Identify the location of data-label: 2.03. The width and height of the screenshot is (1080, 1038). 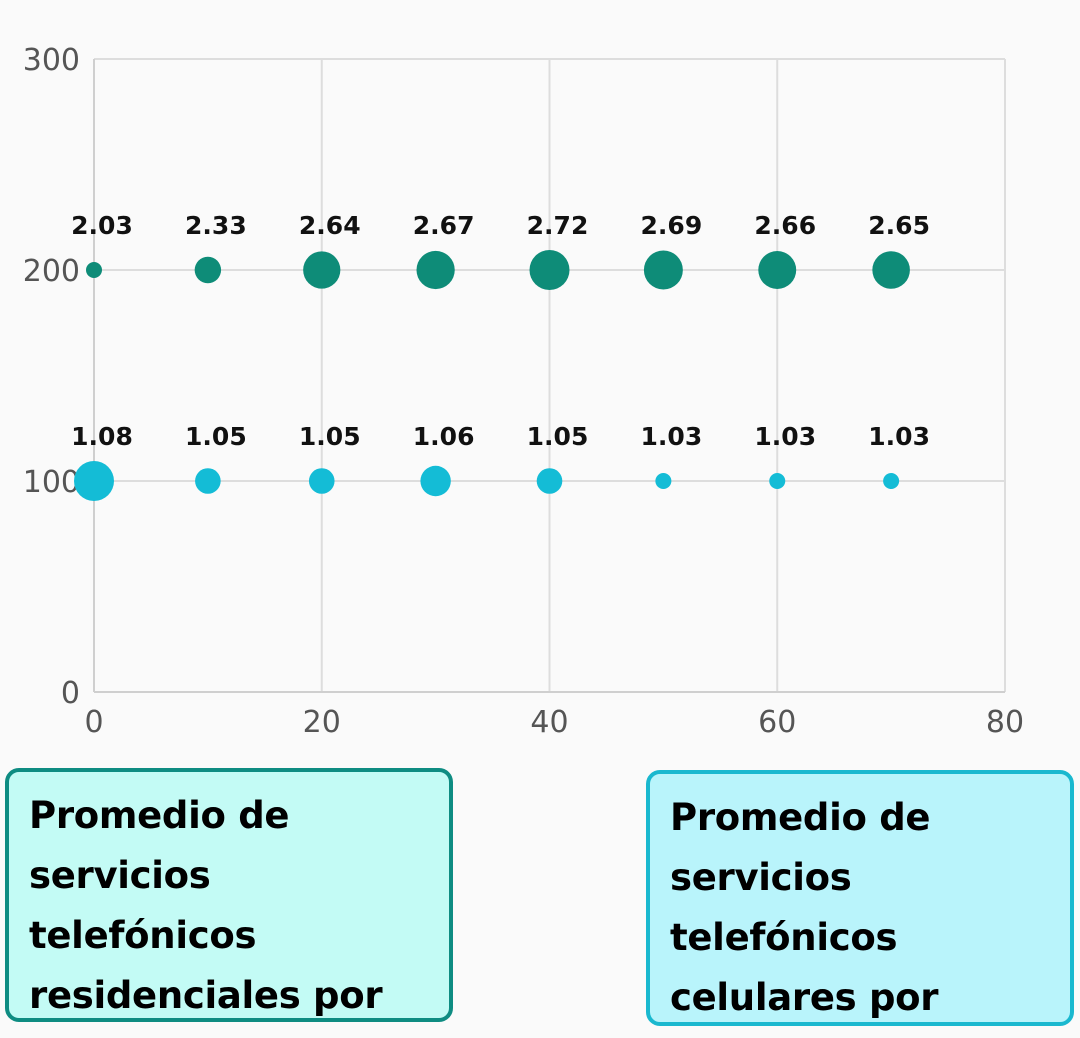
(102, 225).